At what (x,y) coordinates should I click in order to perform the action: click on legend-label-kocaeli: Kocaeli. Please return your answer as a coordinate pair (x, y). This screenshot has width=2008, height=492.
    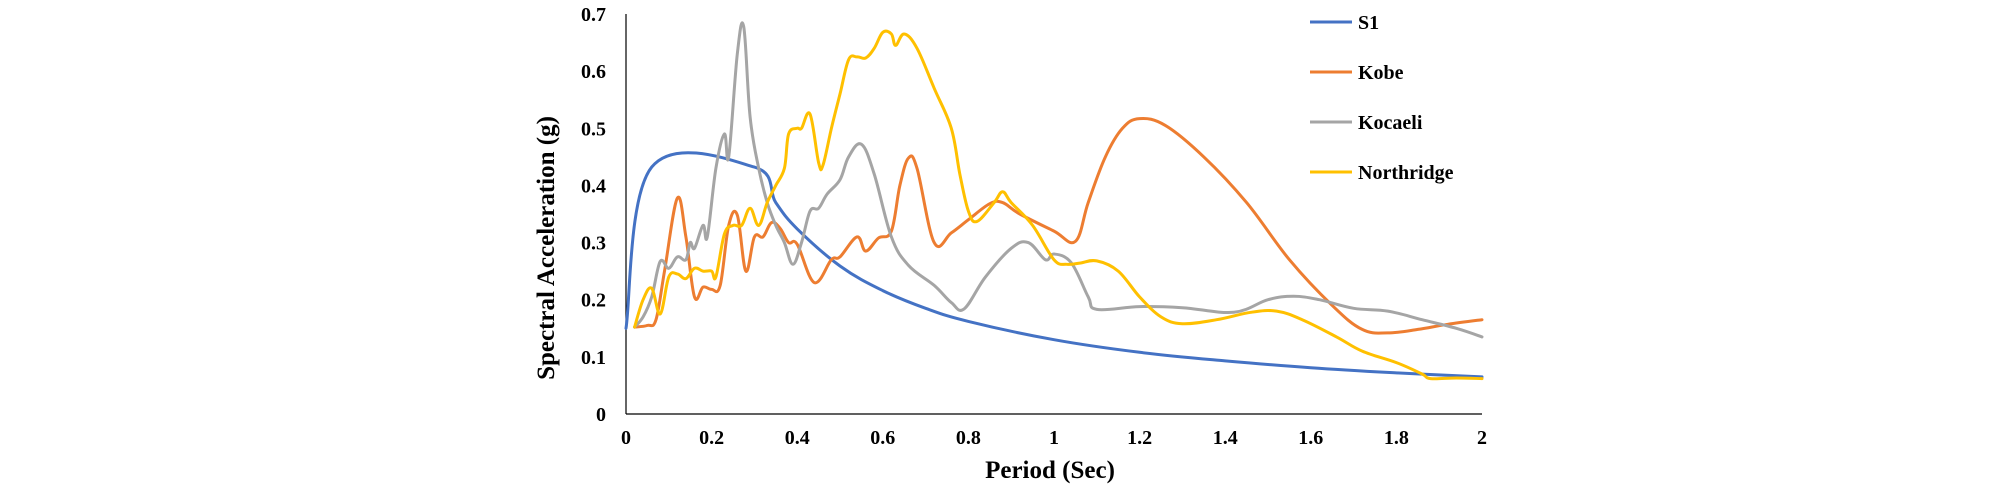
    Looking at the image, I should click on (1390, 123).